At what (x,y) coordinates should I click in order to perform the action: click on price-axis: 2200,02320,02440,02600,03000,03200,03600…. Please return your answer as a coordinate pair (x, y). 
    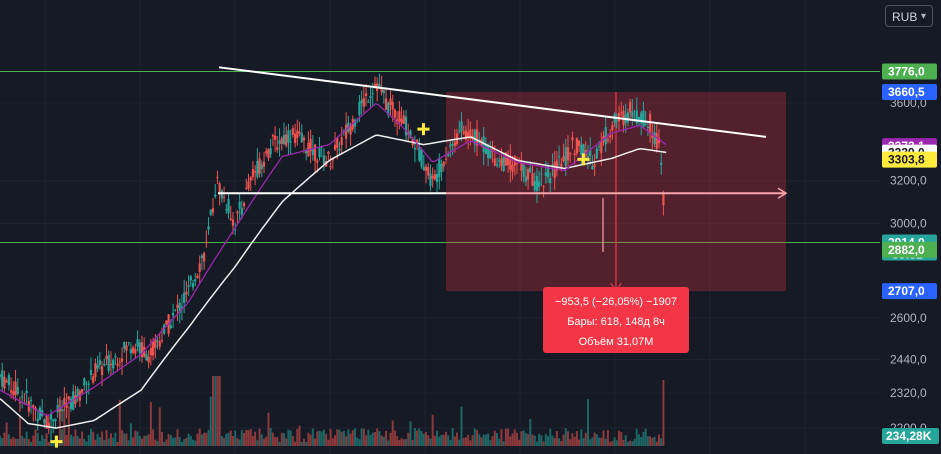
    Looking at the image, I should click on (910, 253).